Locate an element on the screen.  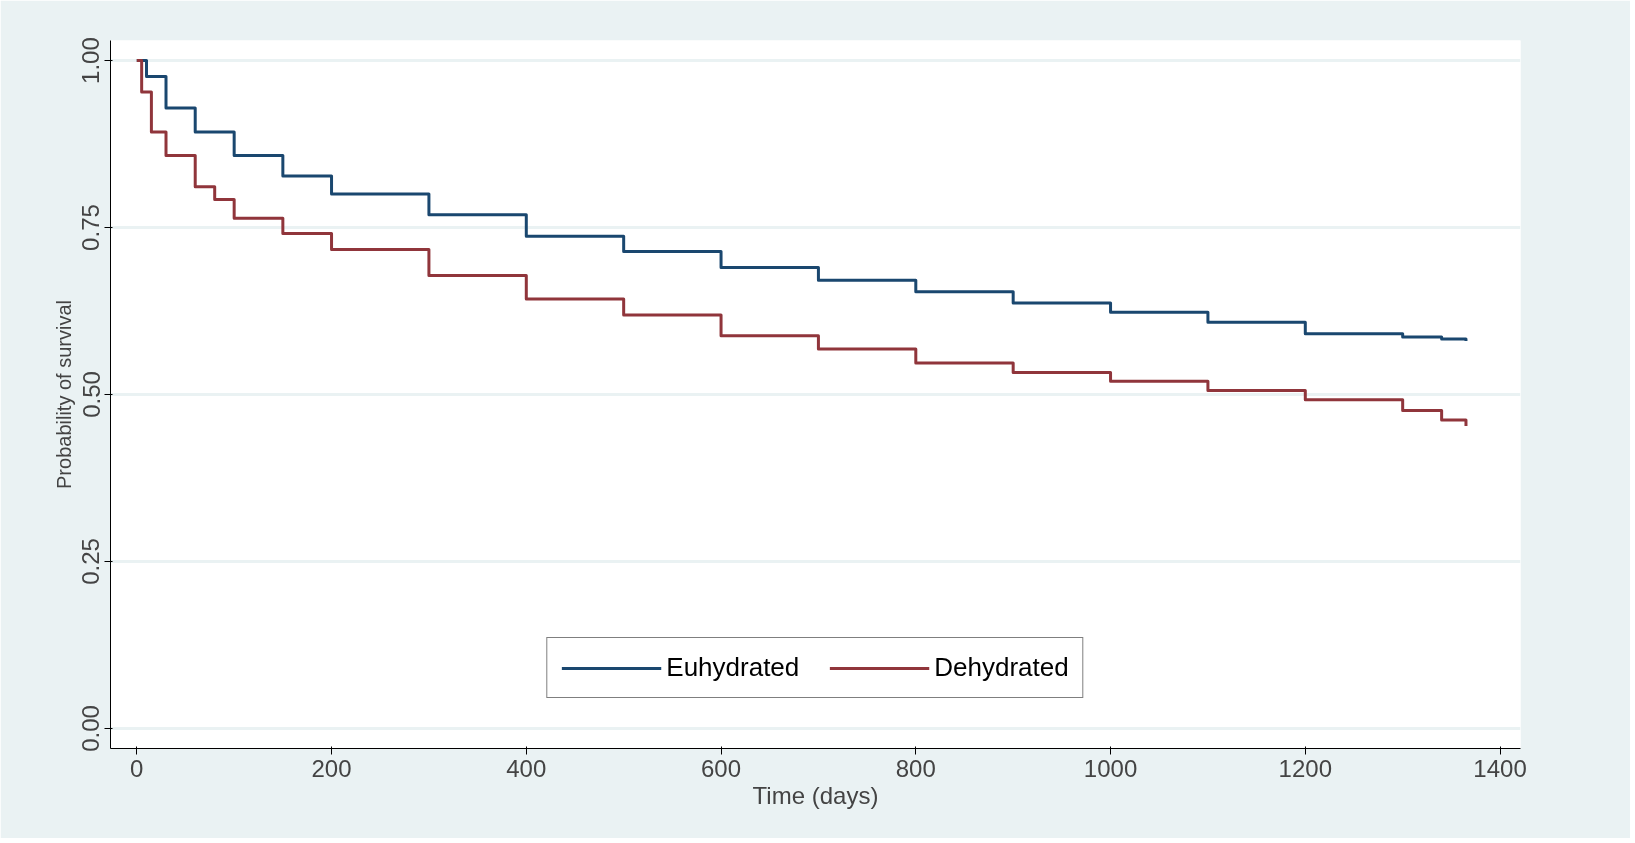
x-tick-label: 400 is located at coordinates (526, 768).